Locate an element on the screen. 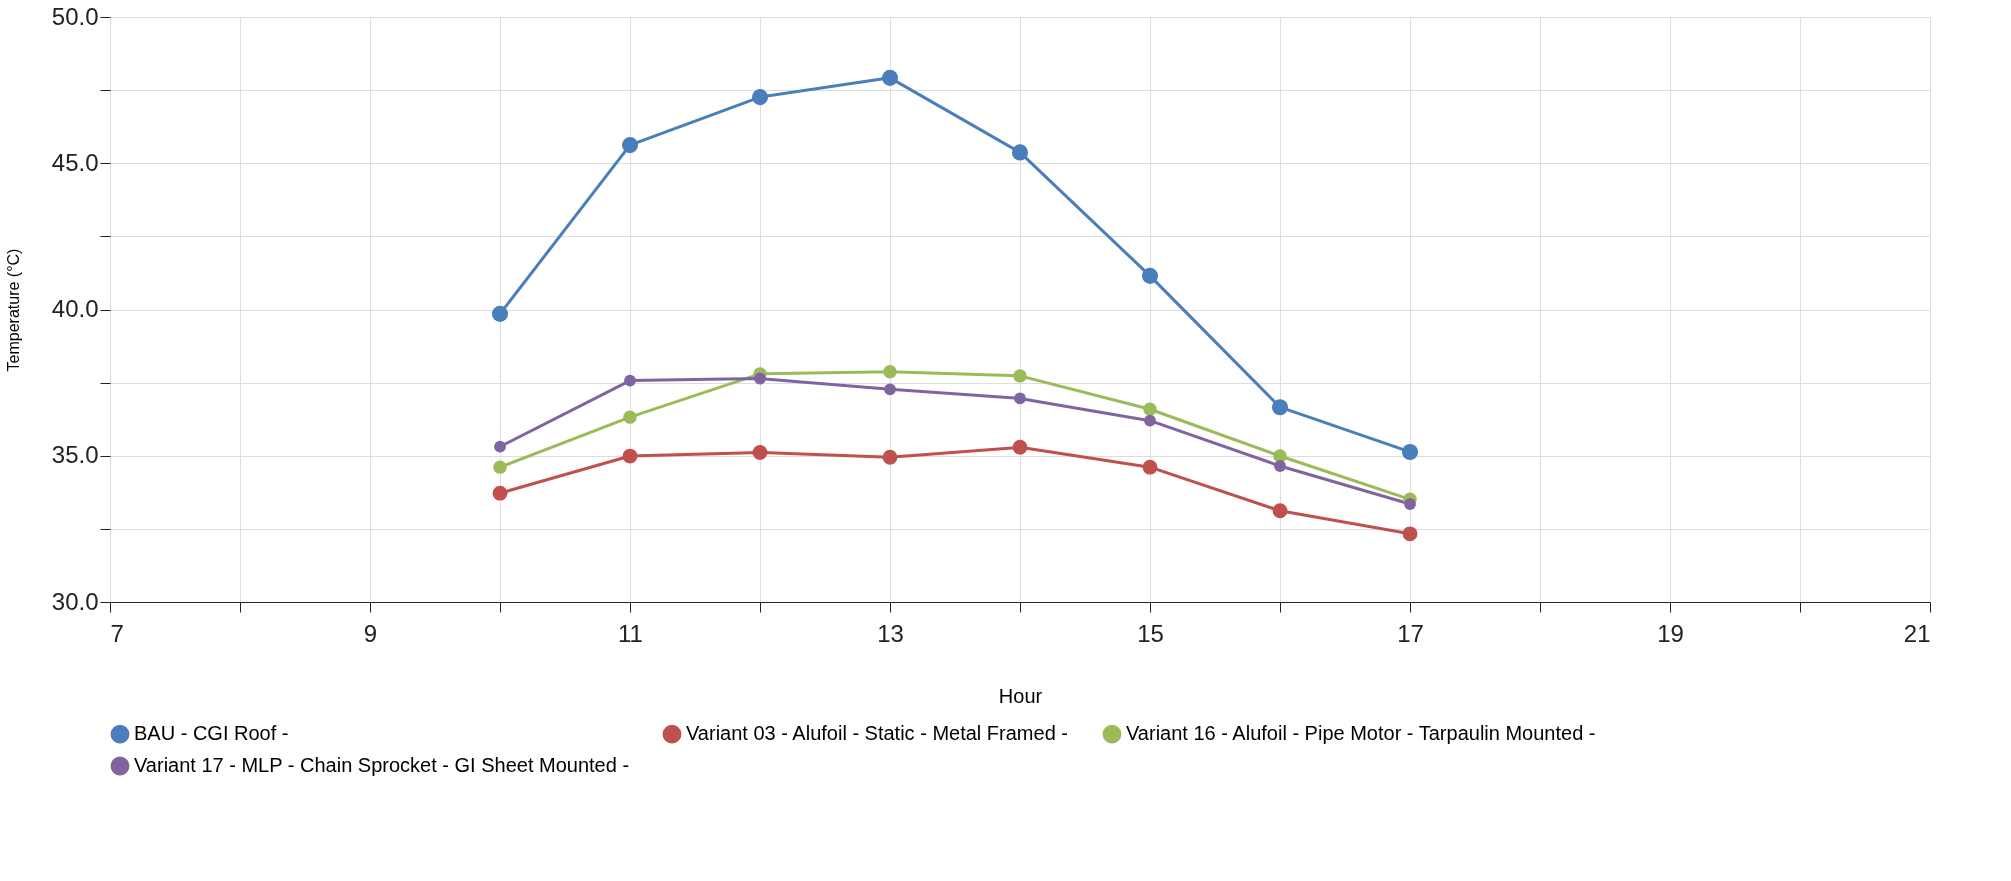 Image resolution: width=2011 pixels, height=881 pixels. legend-label: Variant 16 - Alufoil - Pipe Motor - Tarpaulin Mounted - is located at coordinates (1361, 733).